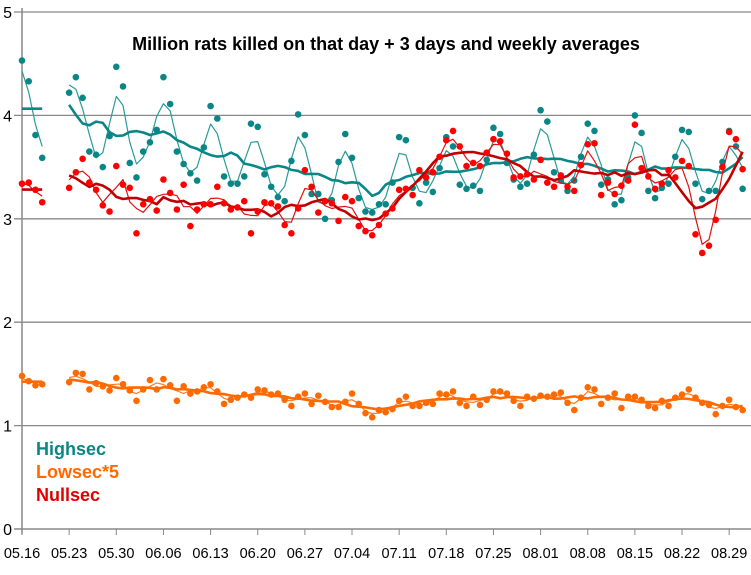 This screenshot has height=575, width=751. Describe the element at coordinates (71, 449) in the screenshot. I see `legend-highsec: Highsec` at that location.